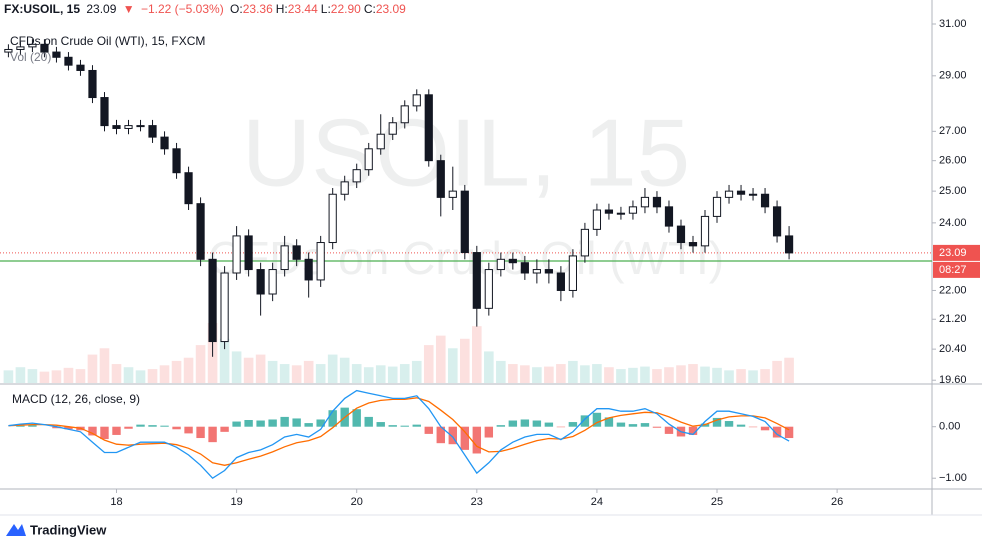 This screenshot has height=546, width=982. I want to click on countdown-label: 08:27, so click(953, 270).